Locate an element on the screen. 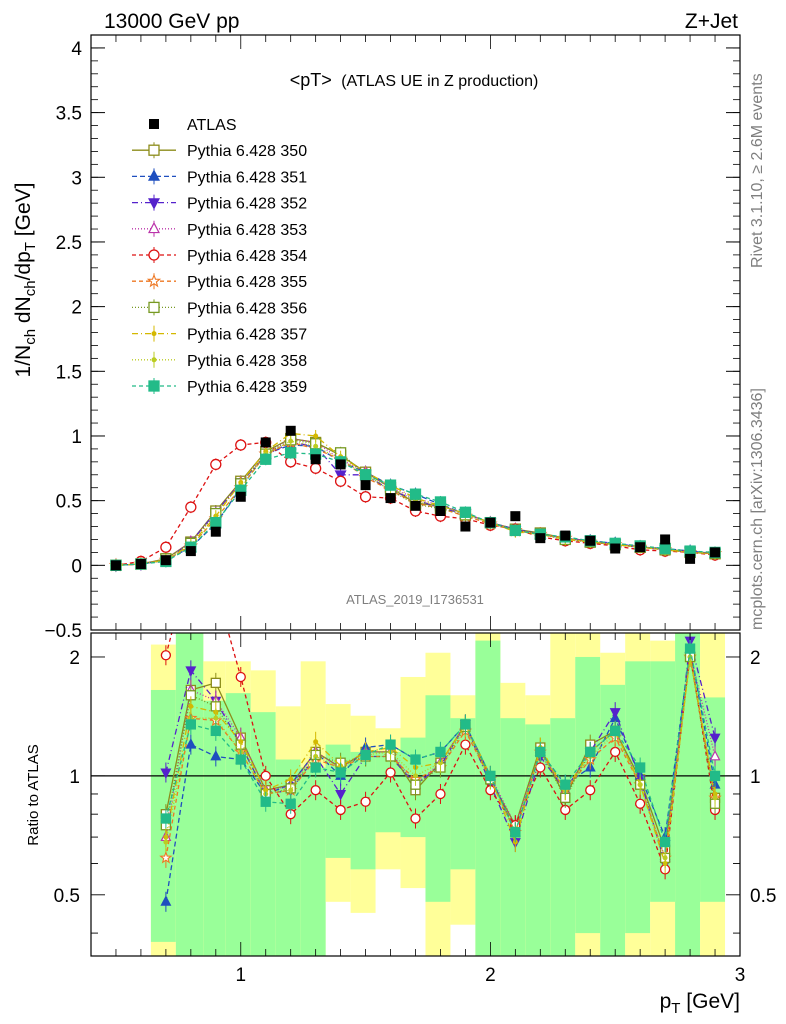 This screenshot has height=1024, width=786. legend-entry-351: Pythia 6.428 351 is located at coordinates (219, 177).